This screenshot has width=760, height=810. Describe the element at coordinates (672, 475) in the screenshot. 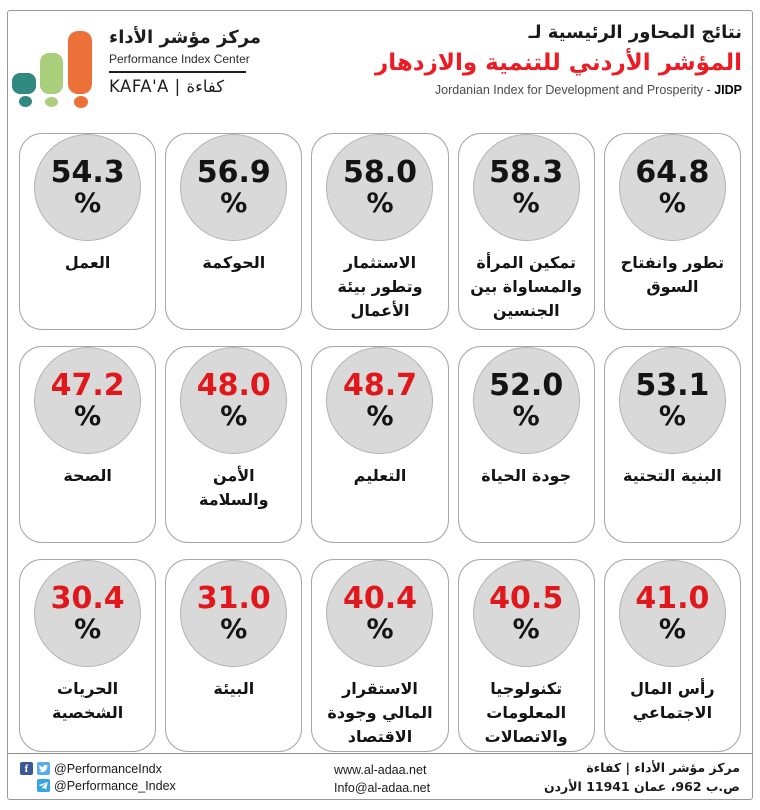

I see `kpi-label: البنية التحتية` at that location.